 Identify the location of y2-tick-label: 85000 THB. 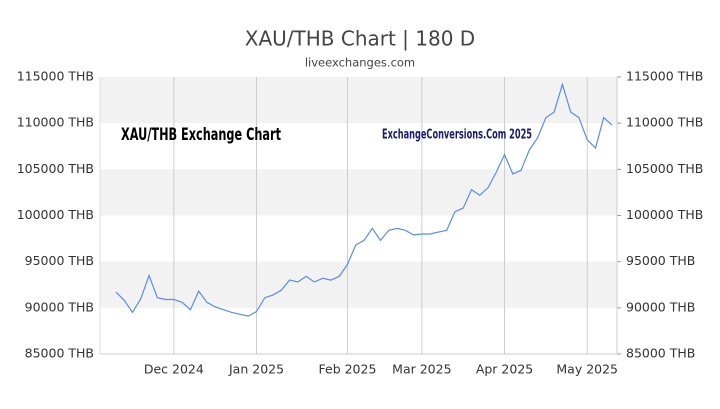
(660, 353).